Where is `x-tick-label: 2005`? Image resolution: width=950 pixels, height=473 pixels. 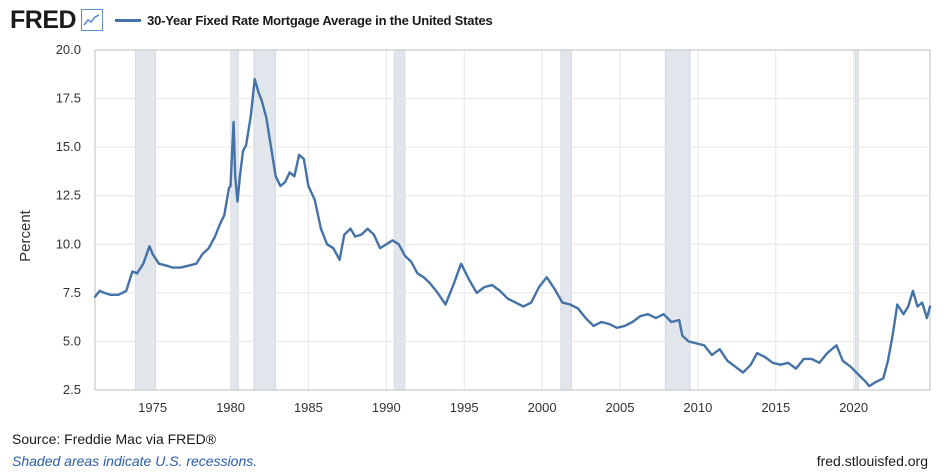
x-tick-label: 2005 is located at coordinates (620, 407).